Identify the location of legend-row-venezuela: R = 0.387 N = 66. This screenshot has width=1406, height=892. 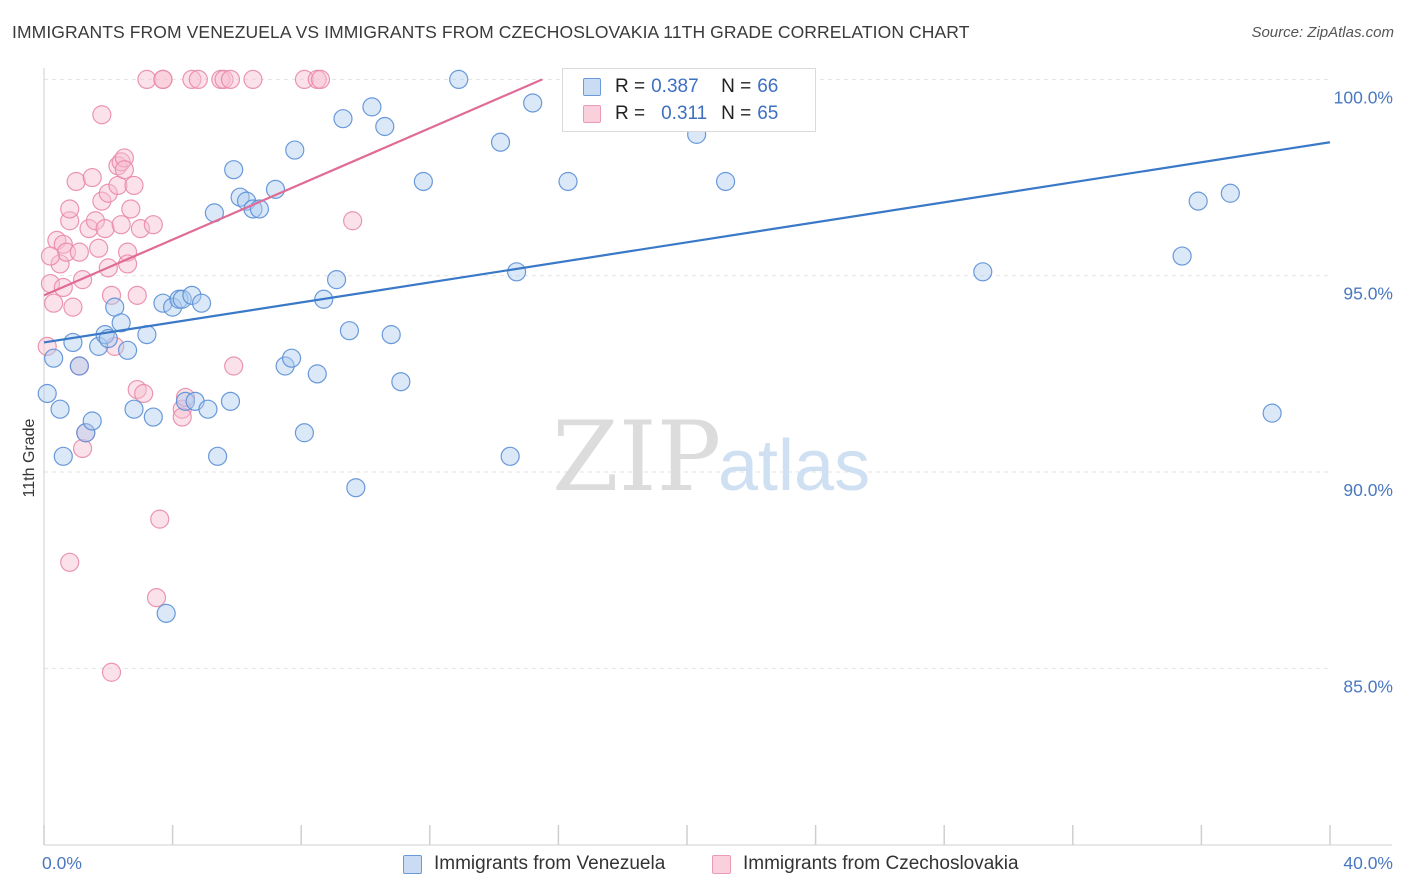
(680, 87).